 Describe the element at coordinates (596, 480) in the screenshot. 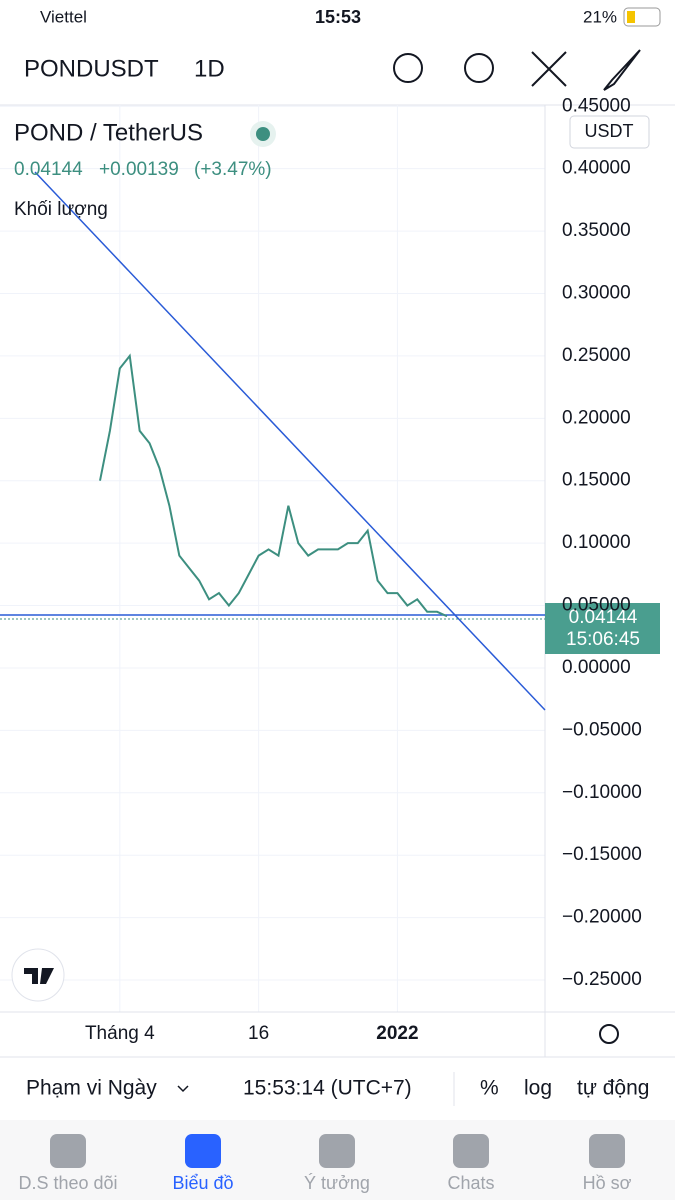

I see `y-tick-label: 0.15000` at that location.